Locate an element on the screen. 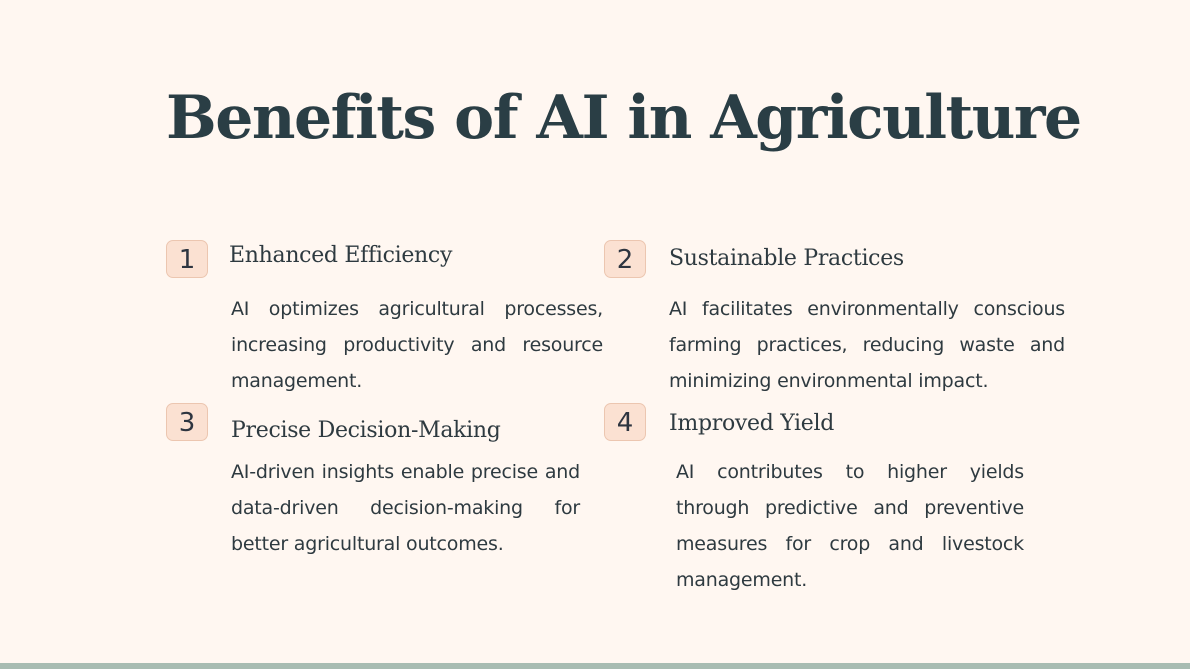  benefit-heading-4: Improved Yield is located at coordinates (752, 423).